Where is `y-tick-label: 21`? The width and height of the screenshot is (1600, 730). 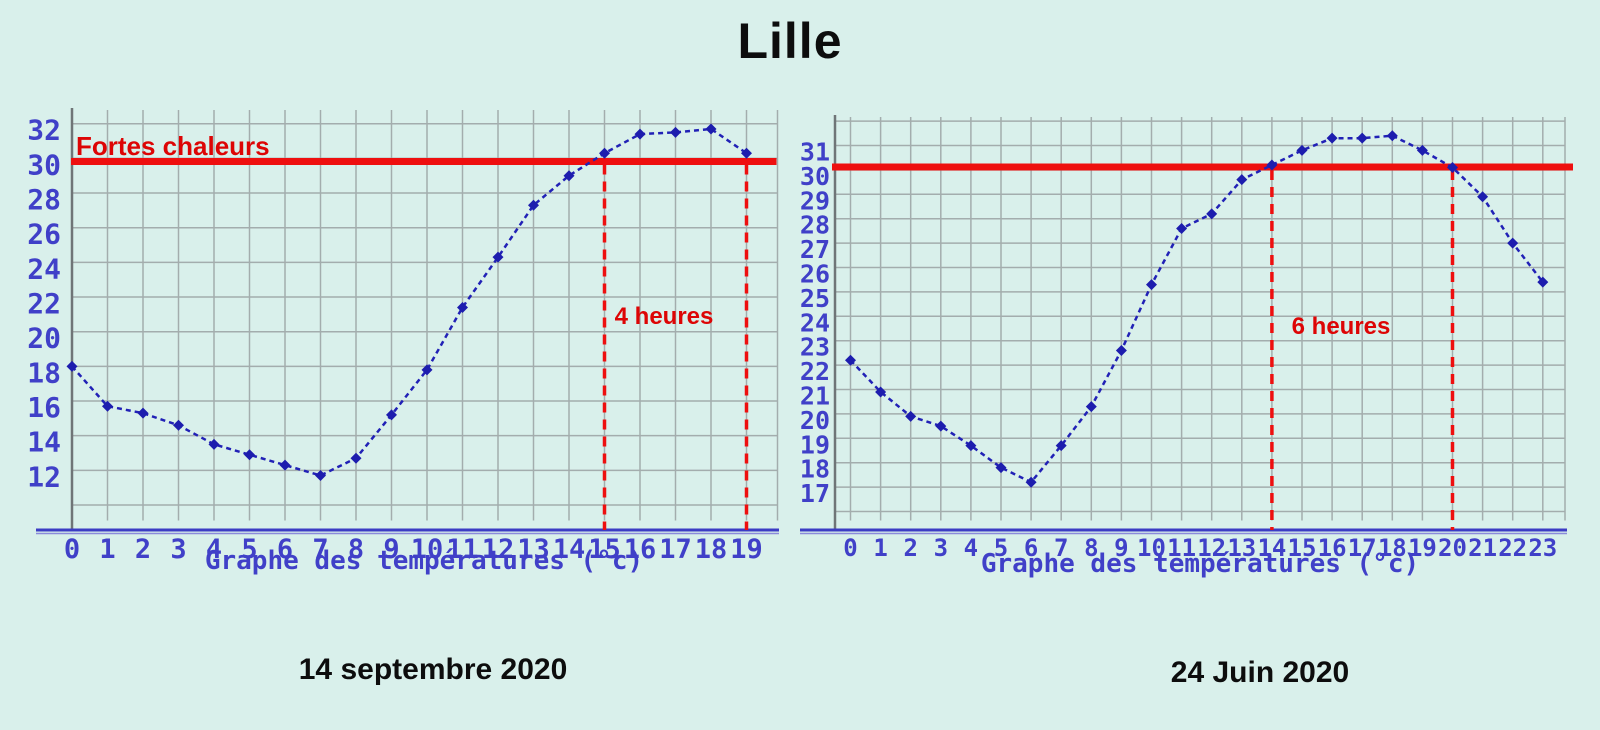
y-tick-label: 21 is located at coordinates (815, 396).